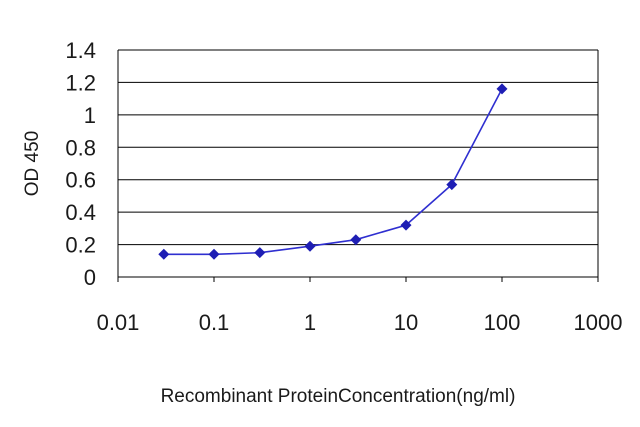 The width and height of the screenshot is (640, 427). What do you see at coordinates (406, 322) in the screenshot?
I see `x-tick-label: 10` at bounding box center [406, 322].